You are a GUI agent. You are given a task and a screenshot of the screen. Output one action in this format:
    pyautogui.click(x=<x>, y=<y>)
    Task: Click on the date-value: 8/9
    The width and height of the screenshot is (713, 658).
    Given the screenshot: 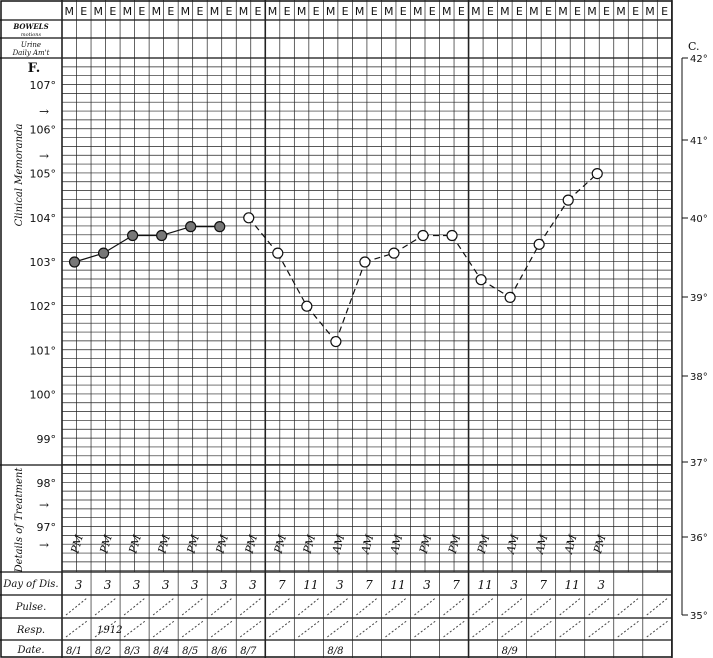 What is the action you would take?
    pyautogui.click(x=510, y=651)
    